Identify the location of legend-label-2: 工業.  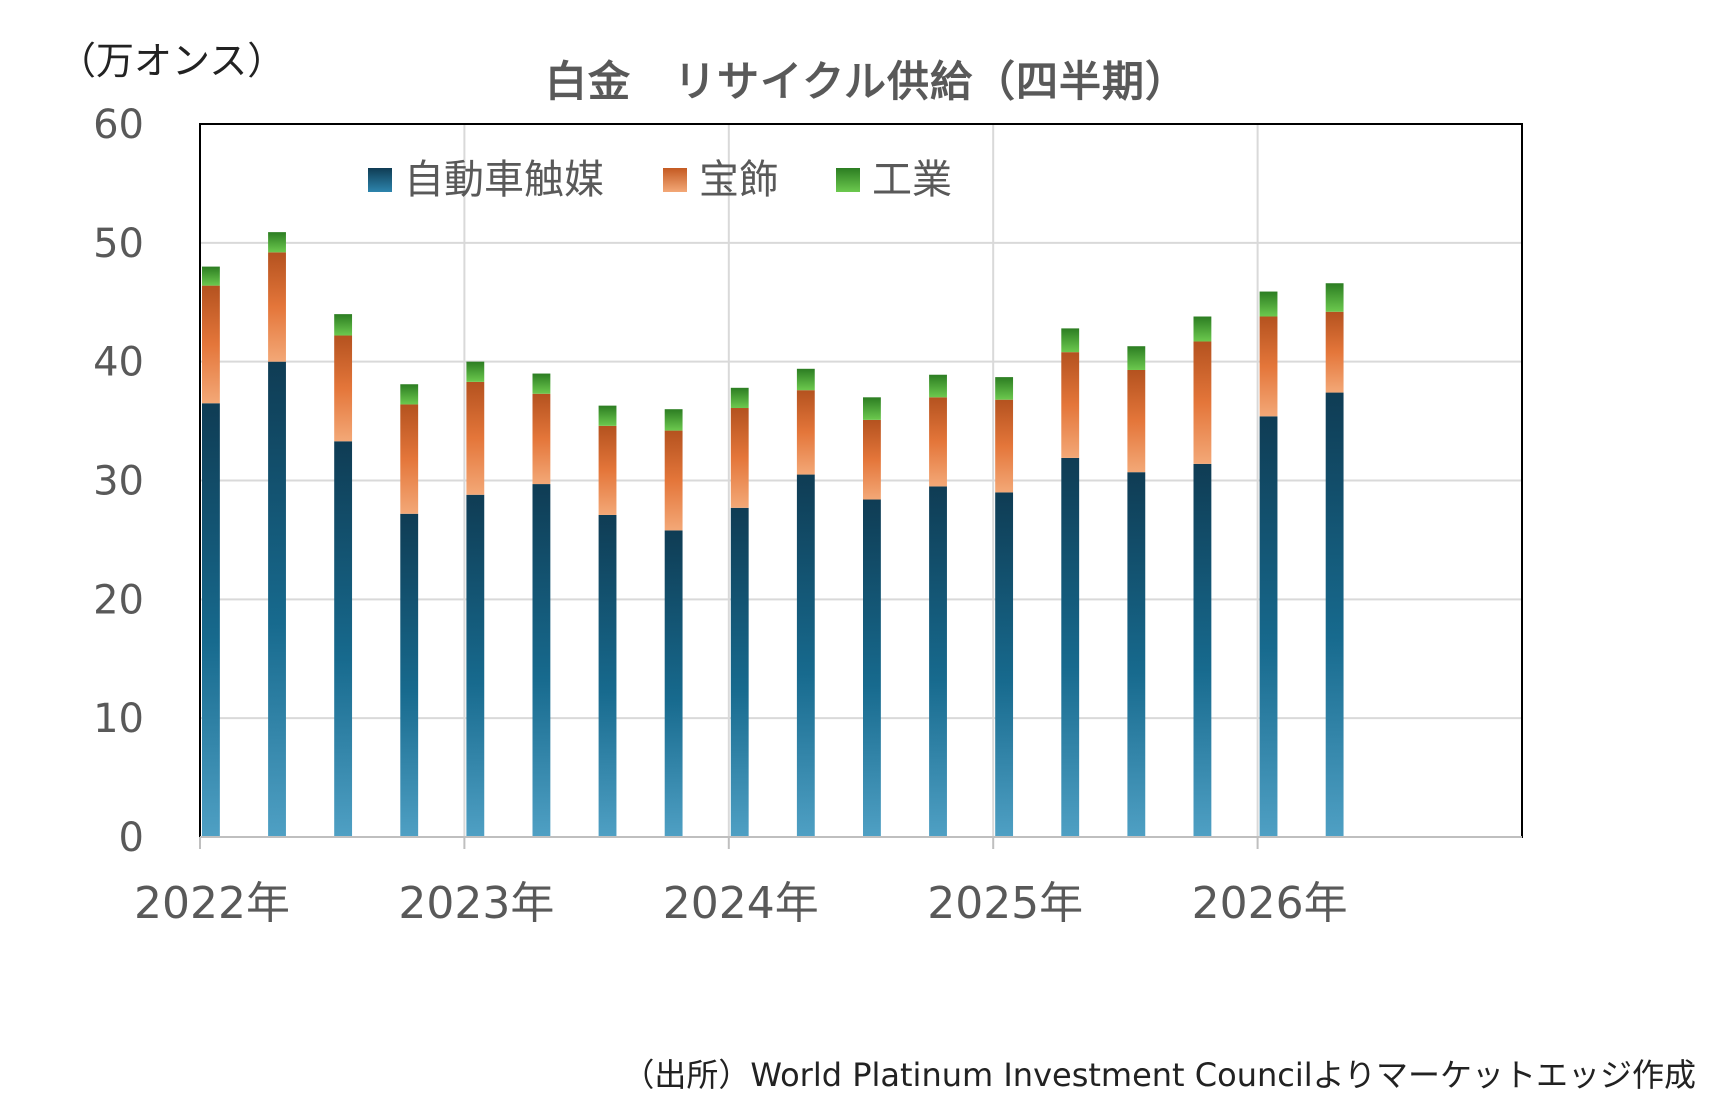
(912, 180).